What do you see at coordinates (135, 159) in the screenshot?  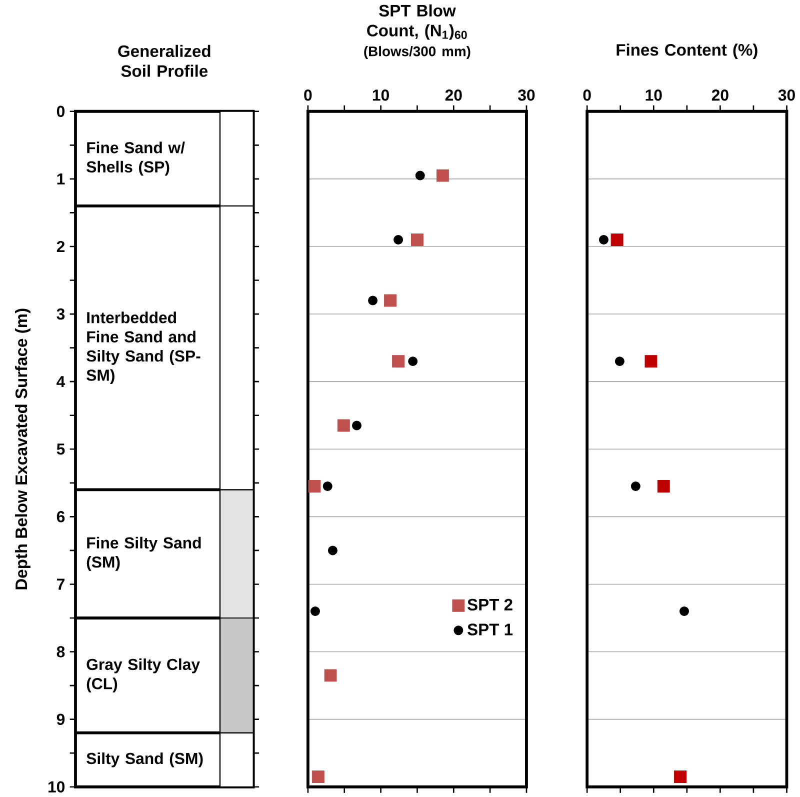 I see `text: Fine Sand w/ Shells (SP)` at bounding box center [135, 159].